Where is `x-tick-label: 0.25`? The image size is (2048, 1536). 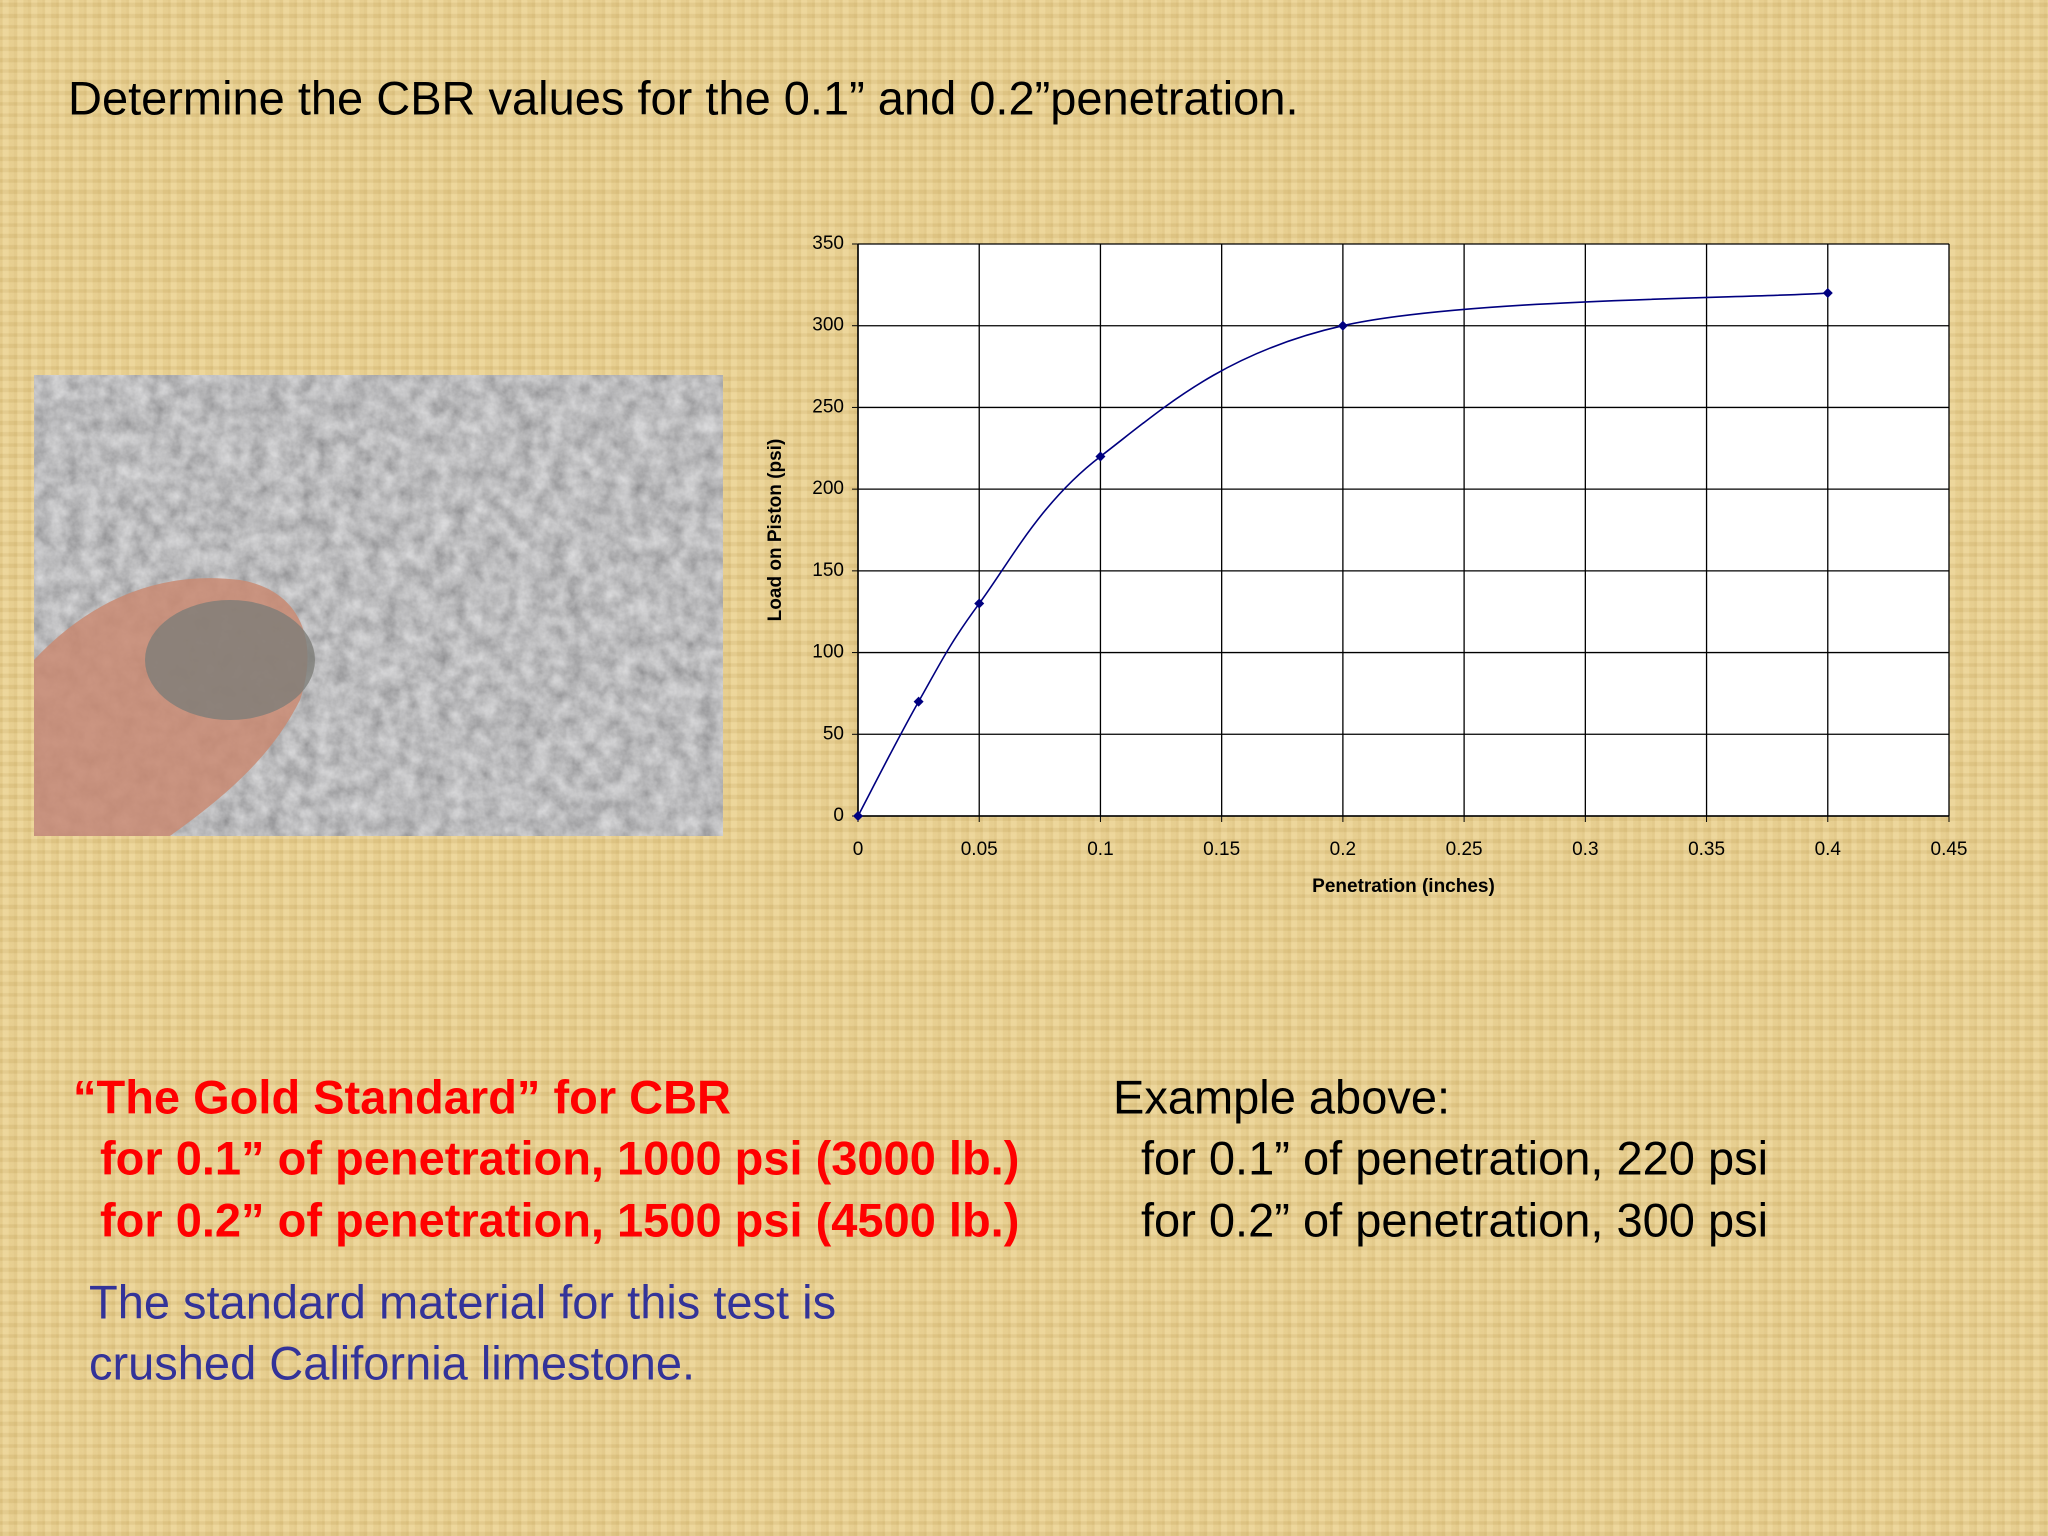 x-tick-label: 0.25 is located at coordinates (1464, 849).